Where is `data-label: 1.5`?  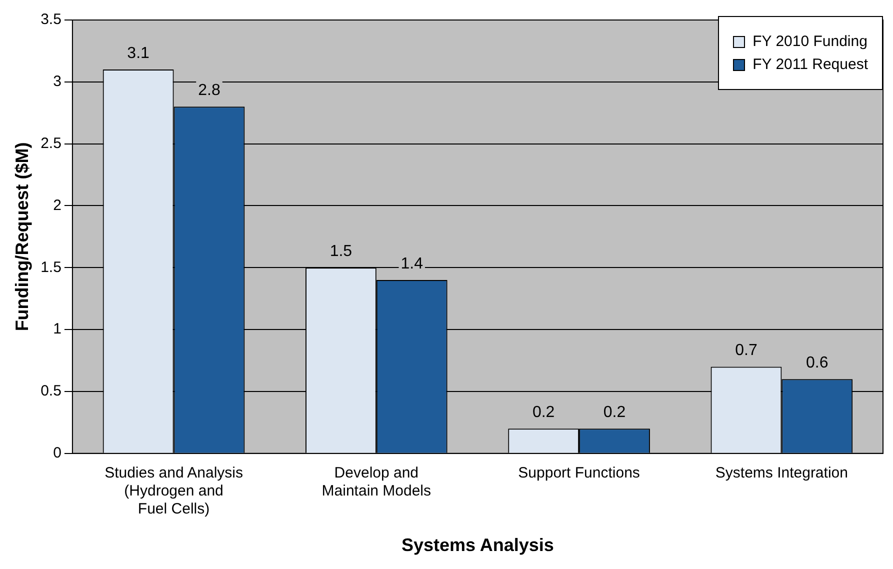
data-label: 1.5 is located at coordinates (341, 251).